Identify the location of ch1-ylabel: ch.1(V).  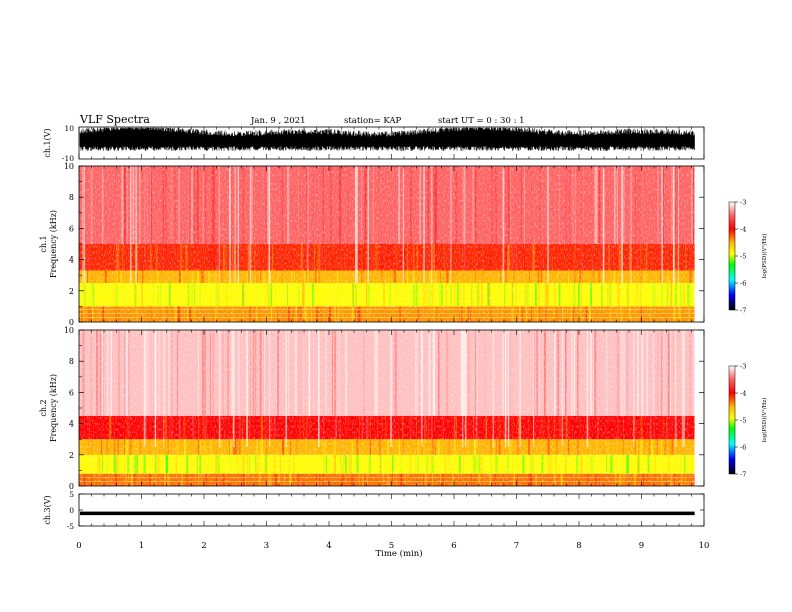
(47, 142).